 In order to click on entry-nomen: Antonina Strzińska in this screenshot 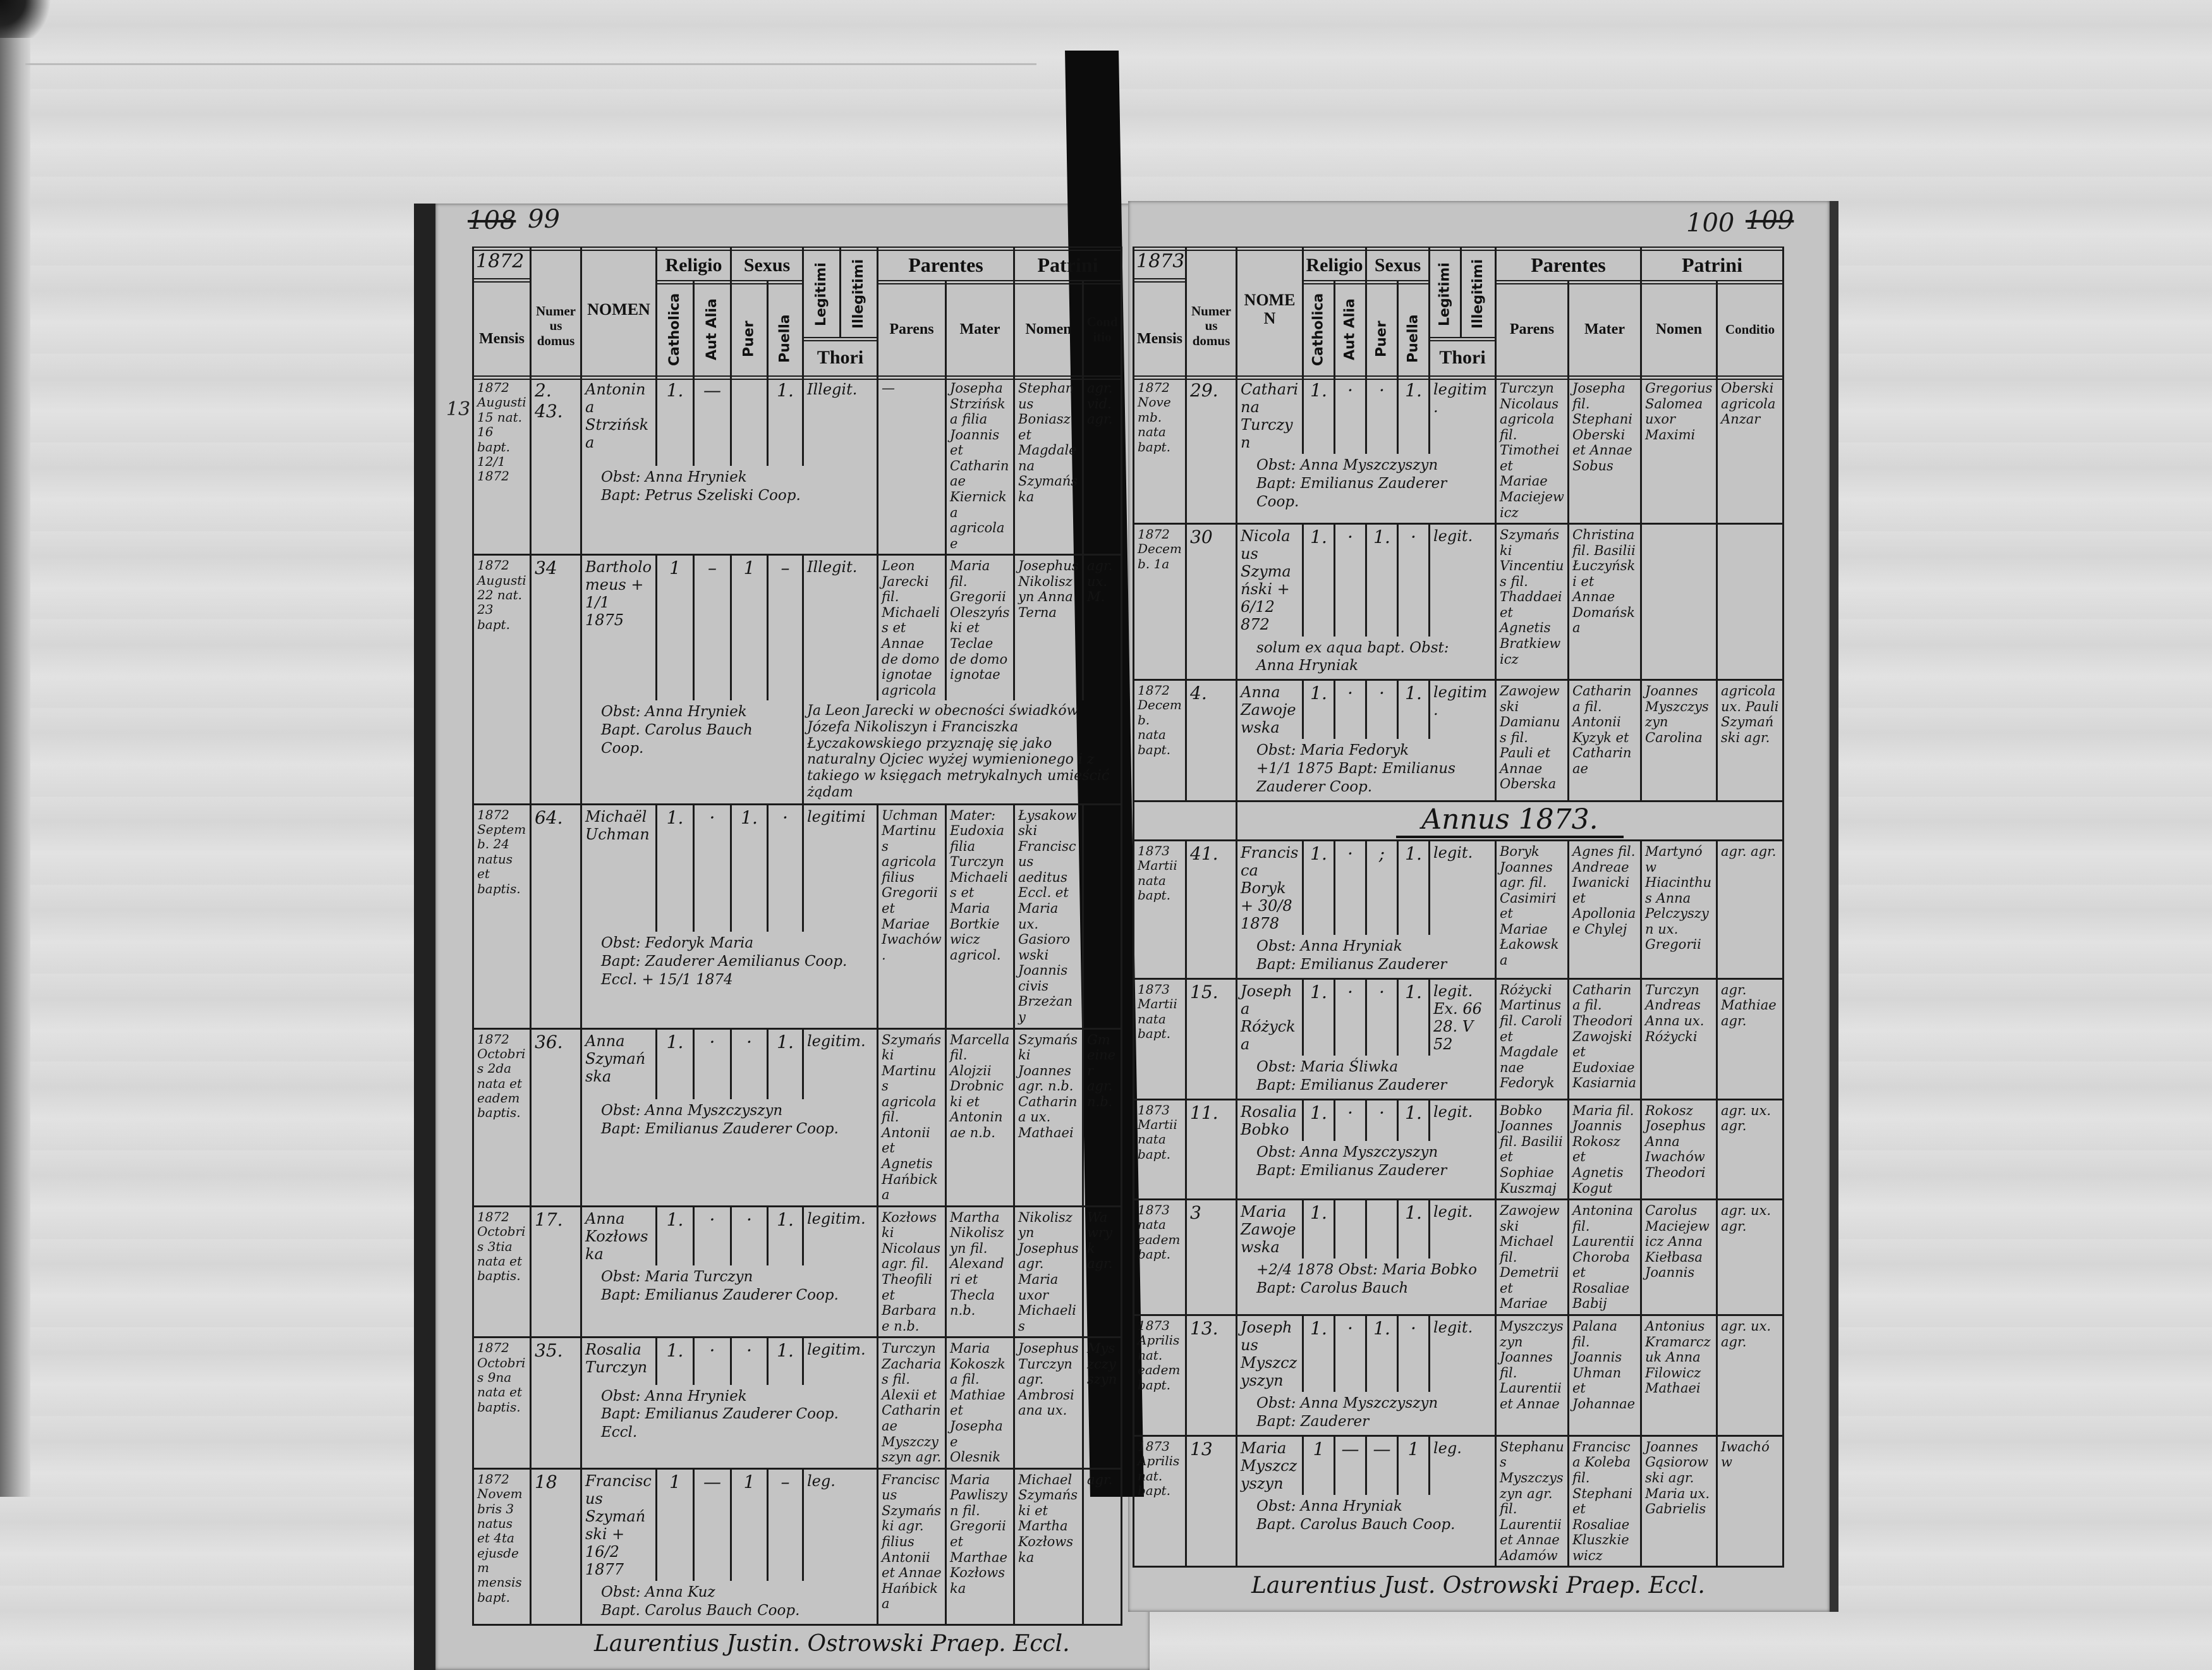, I will do `click(618, 422)`.